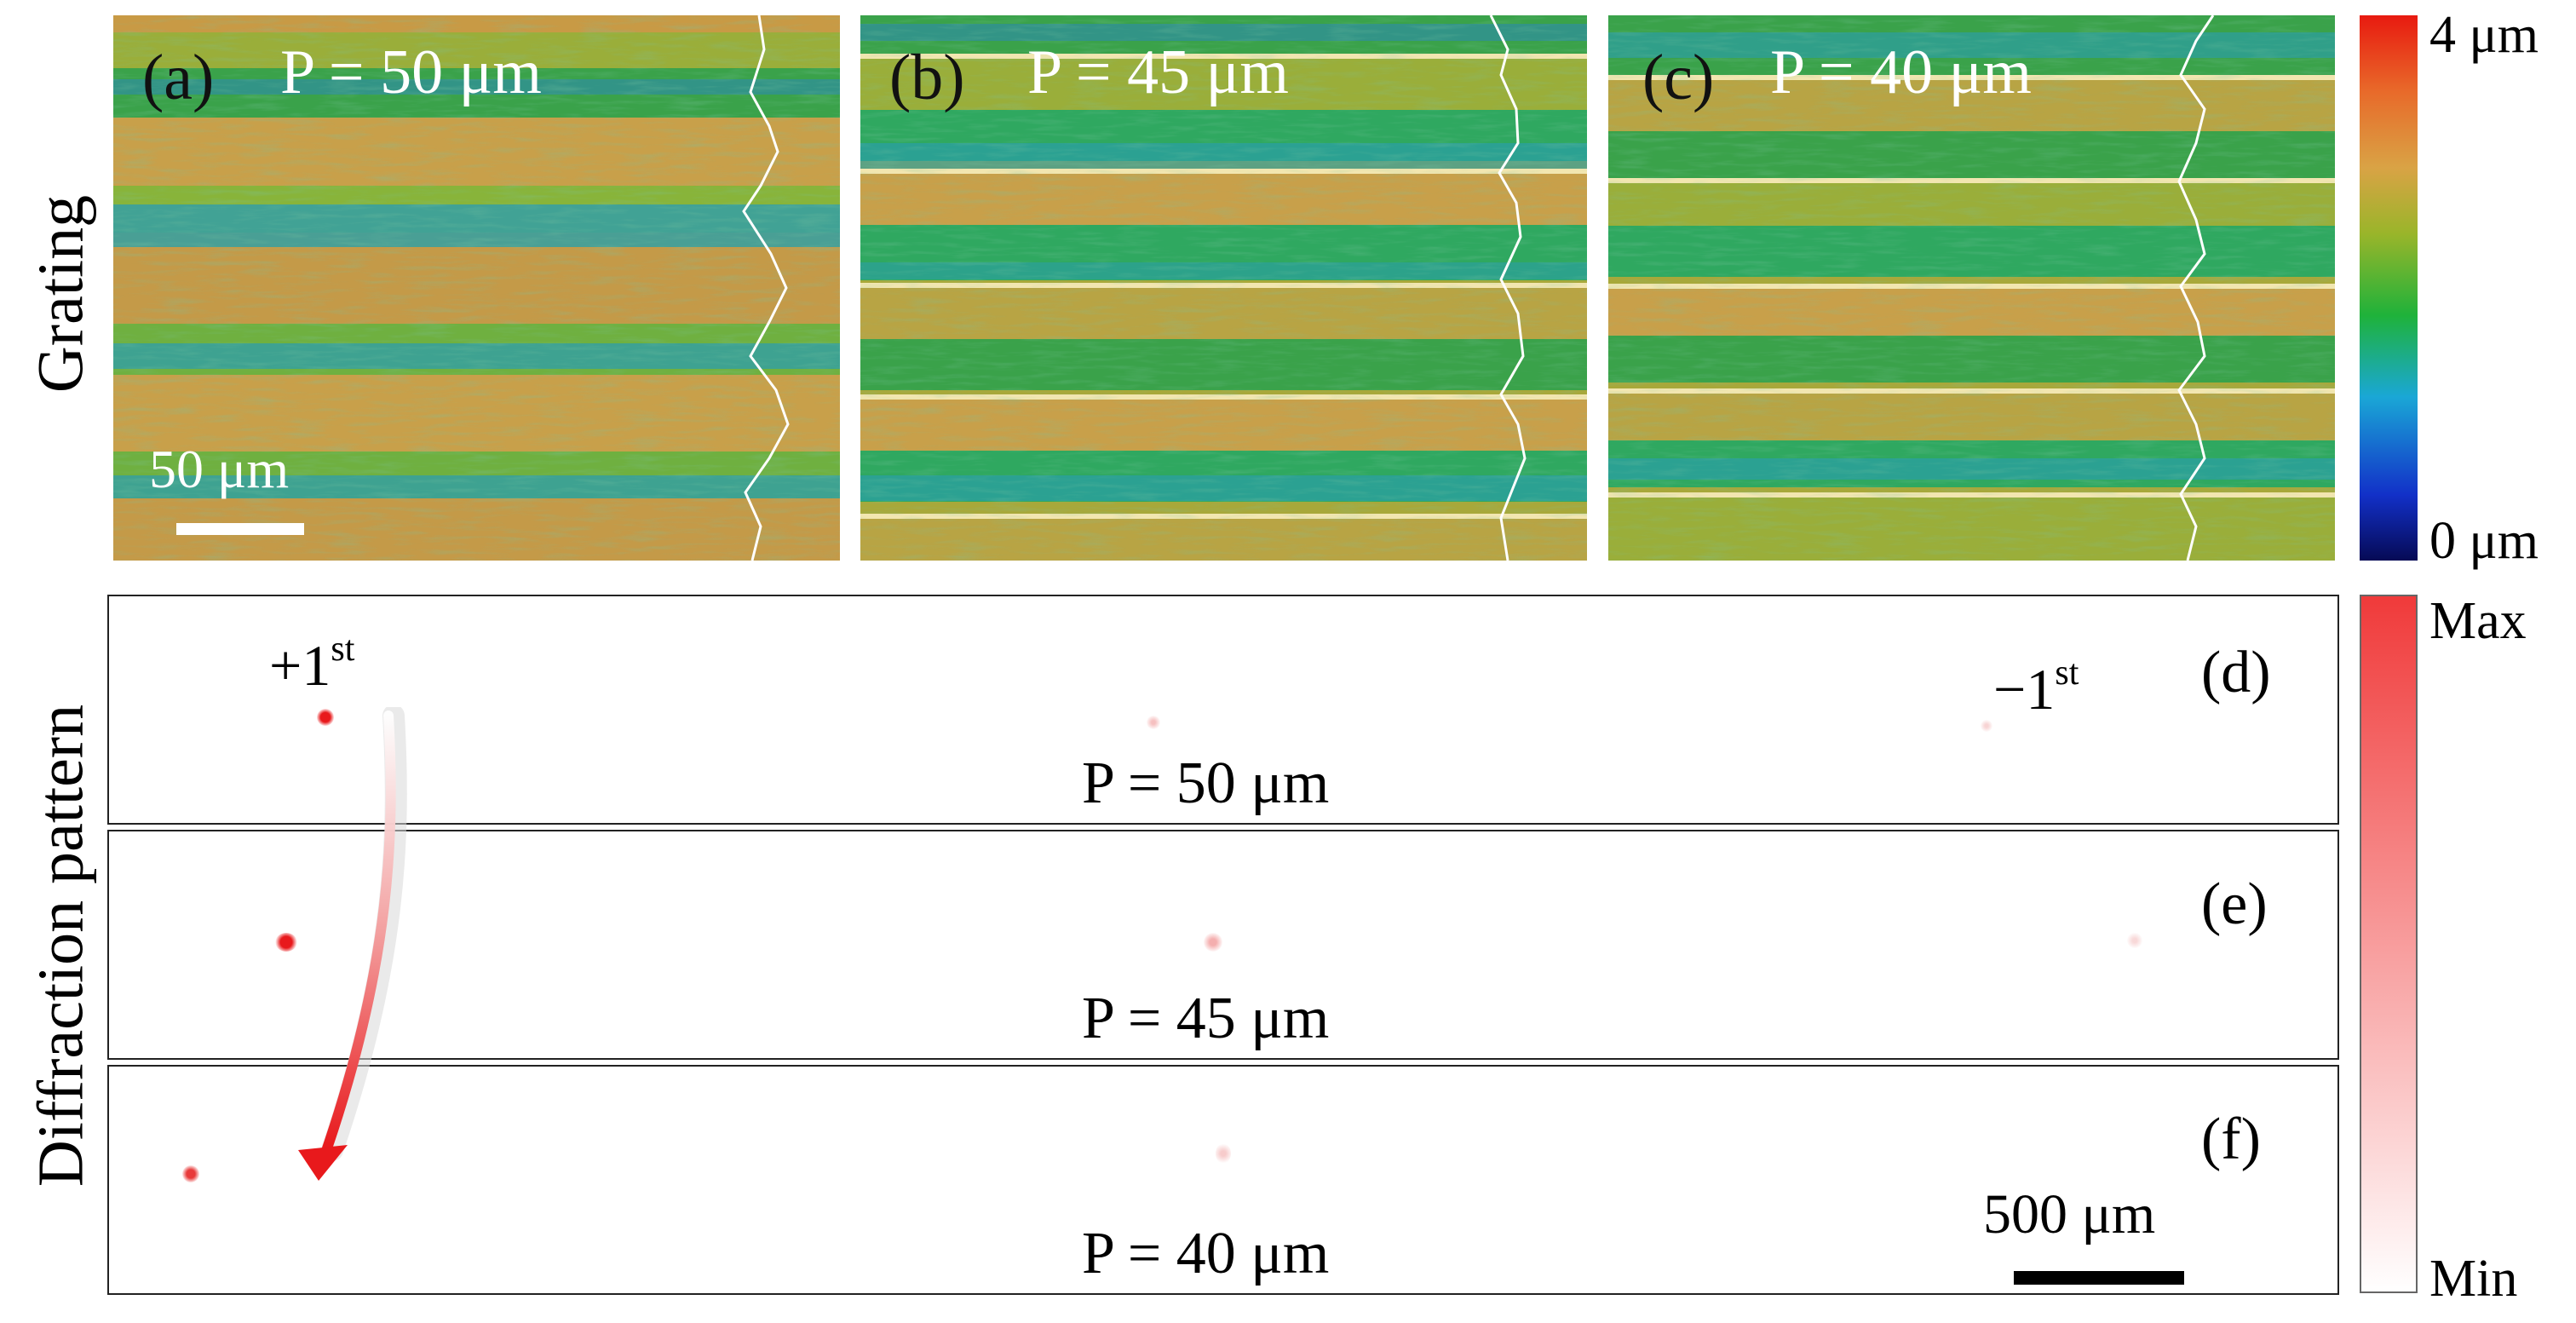 Image resolution: width=2576 pixels, height=1323 pixels. What do you see at coordinates (2478, 621) in the screenshot?
I see `intensity-colorbar-max-label: Max` at bounding box center [2478, 621].